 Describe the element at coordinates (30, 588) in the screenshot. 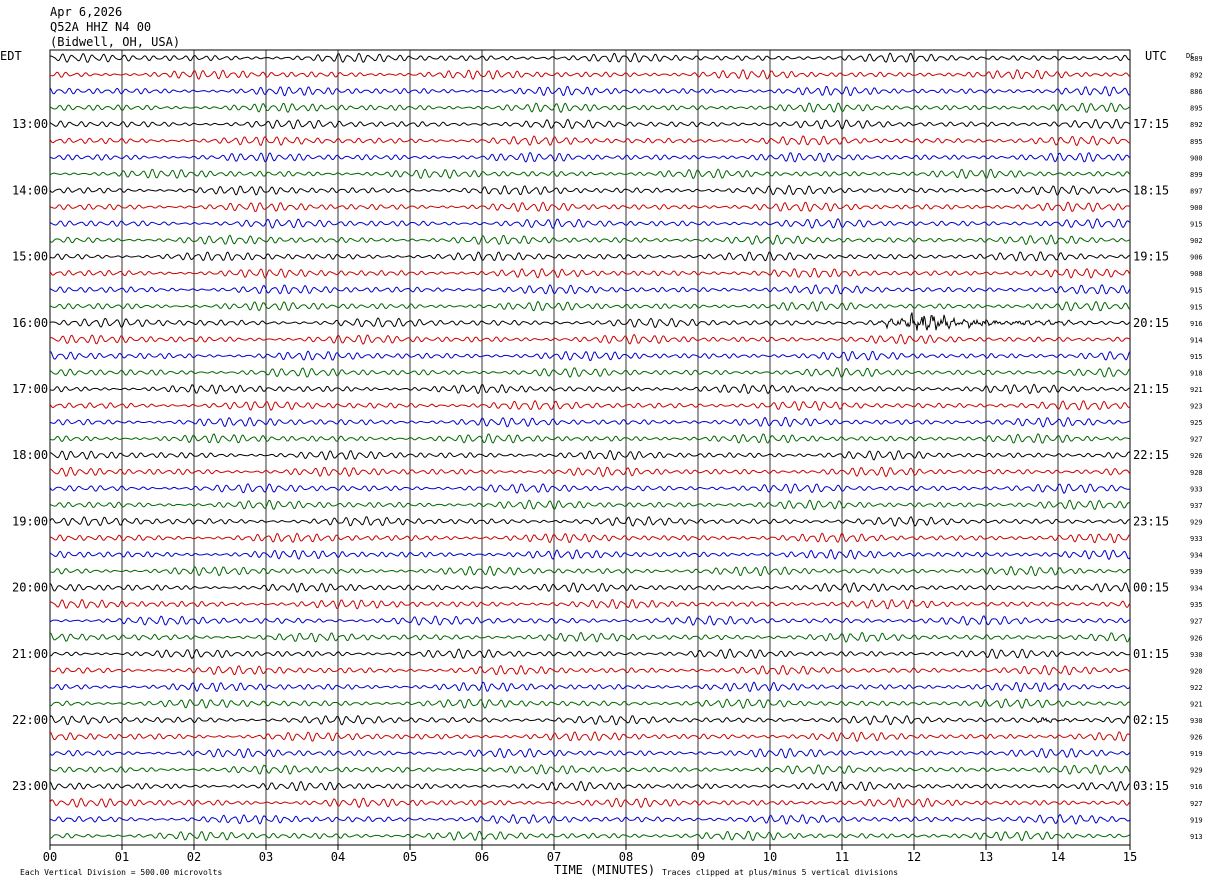

I see `left-hour-label: 20:00` at that location.